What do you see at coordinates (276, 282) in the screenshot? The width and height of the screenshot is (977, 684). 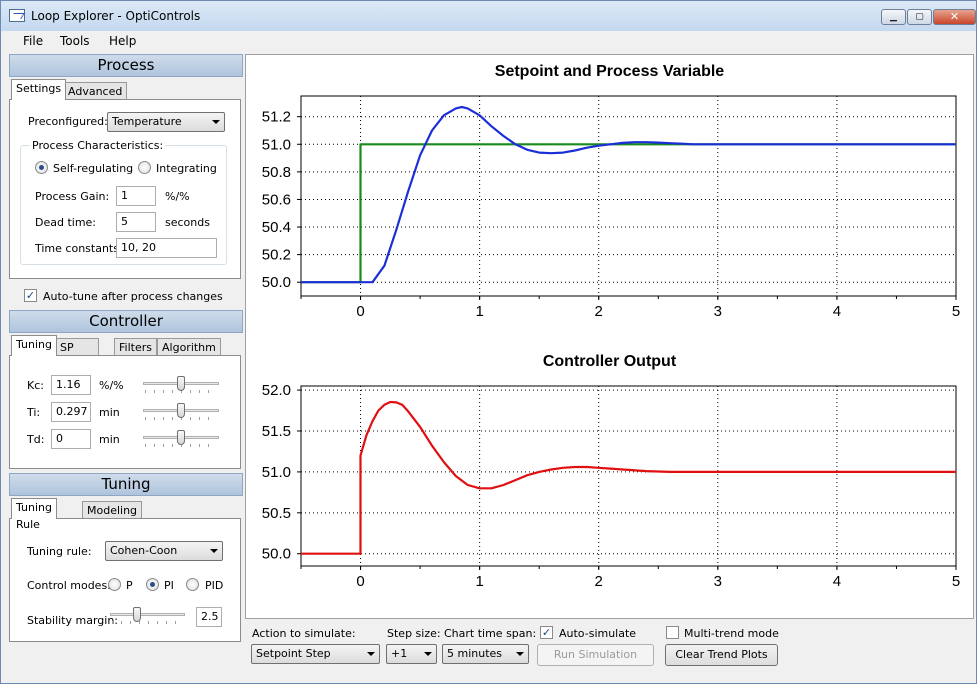 I see `y-tick-label: 50.0` at bounding box center [276, 282].